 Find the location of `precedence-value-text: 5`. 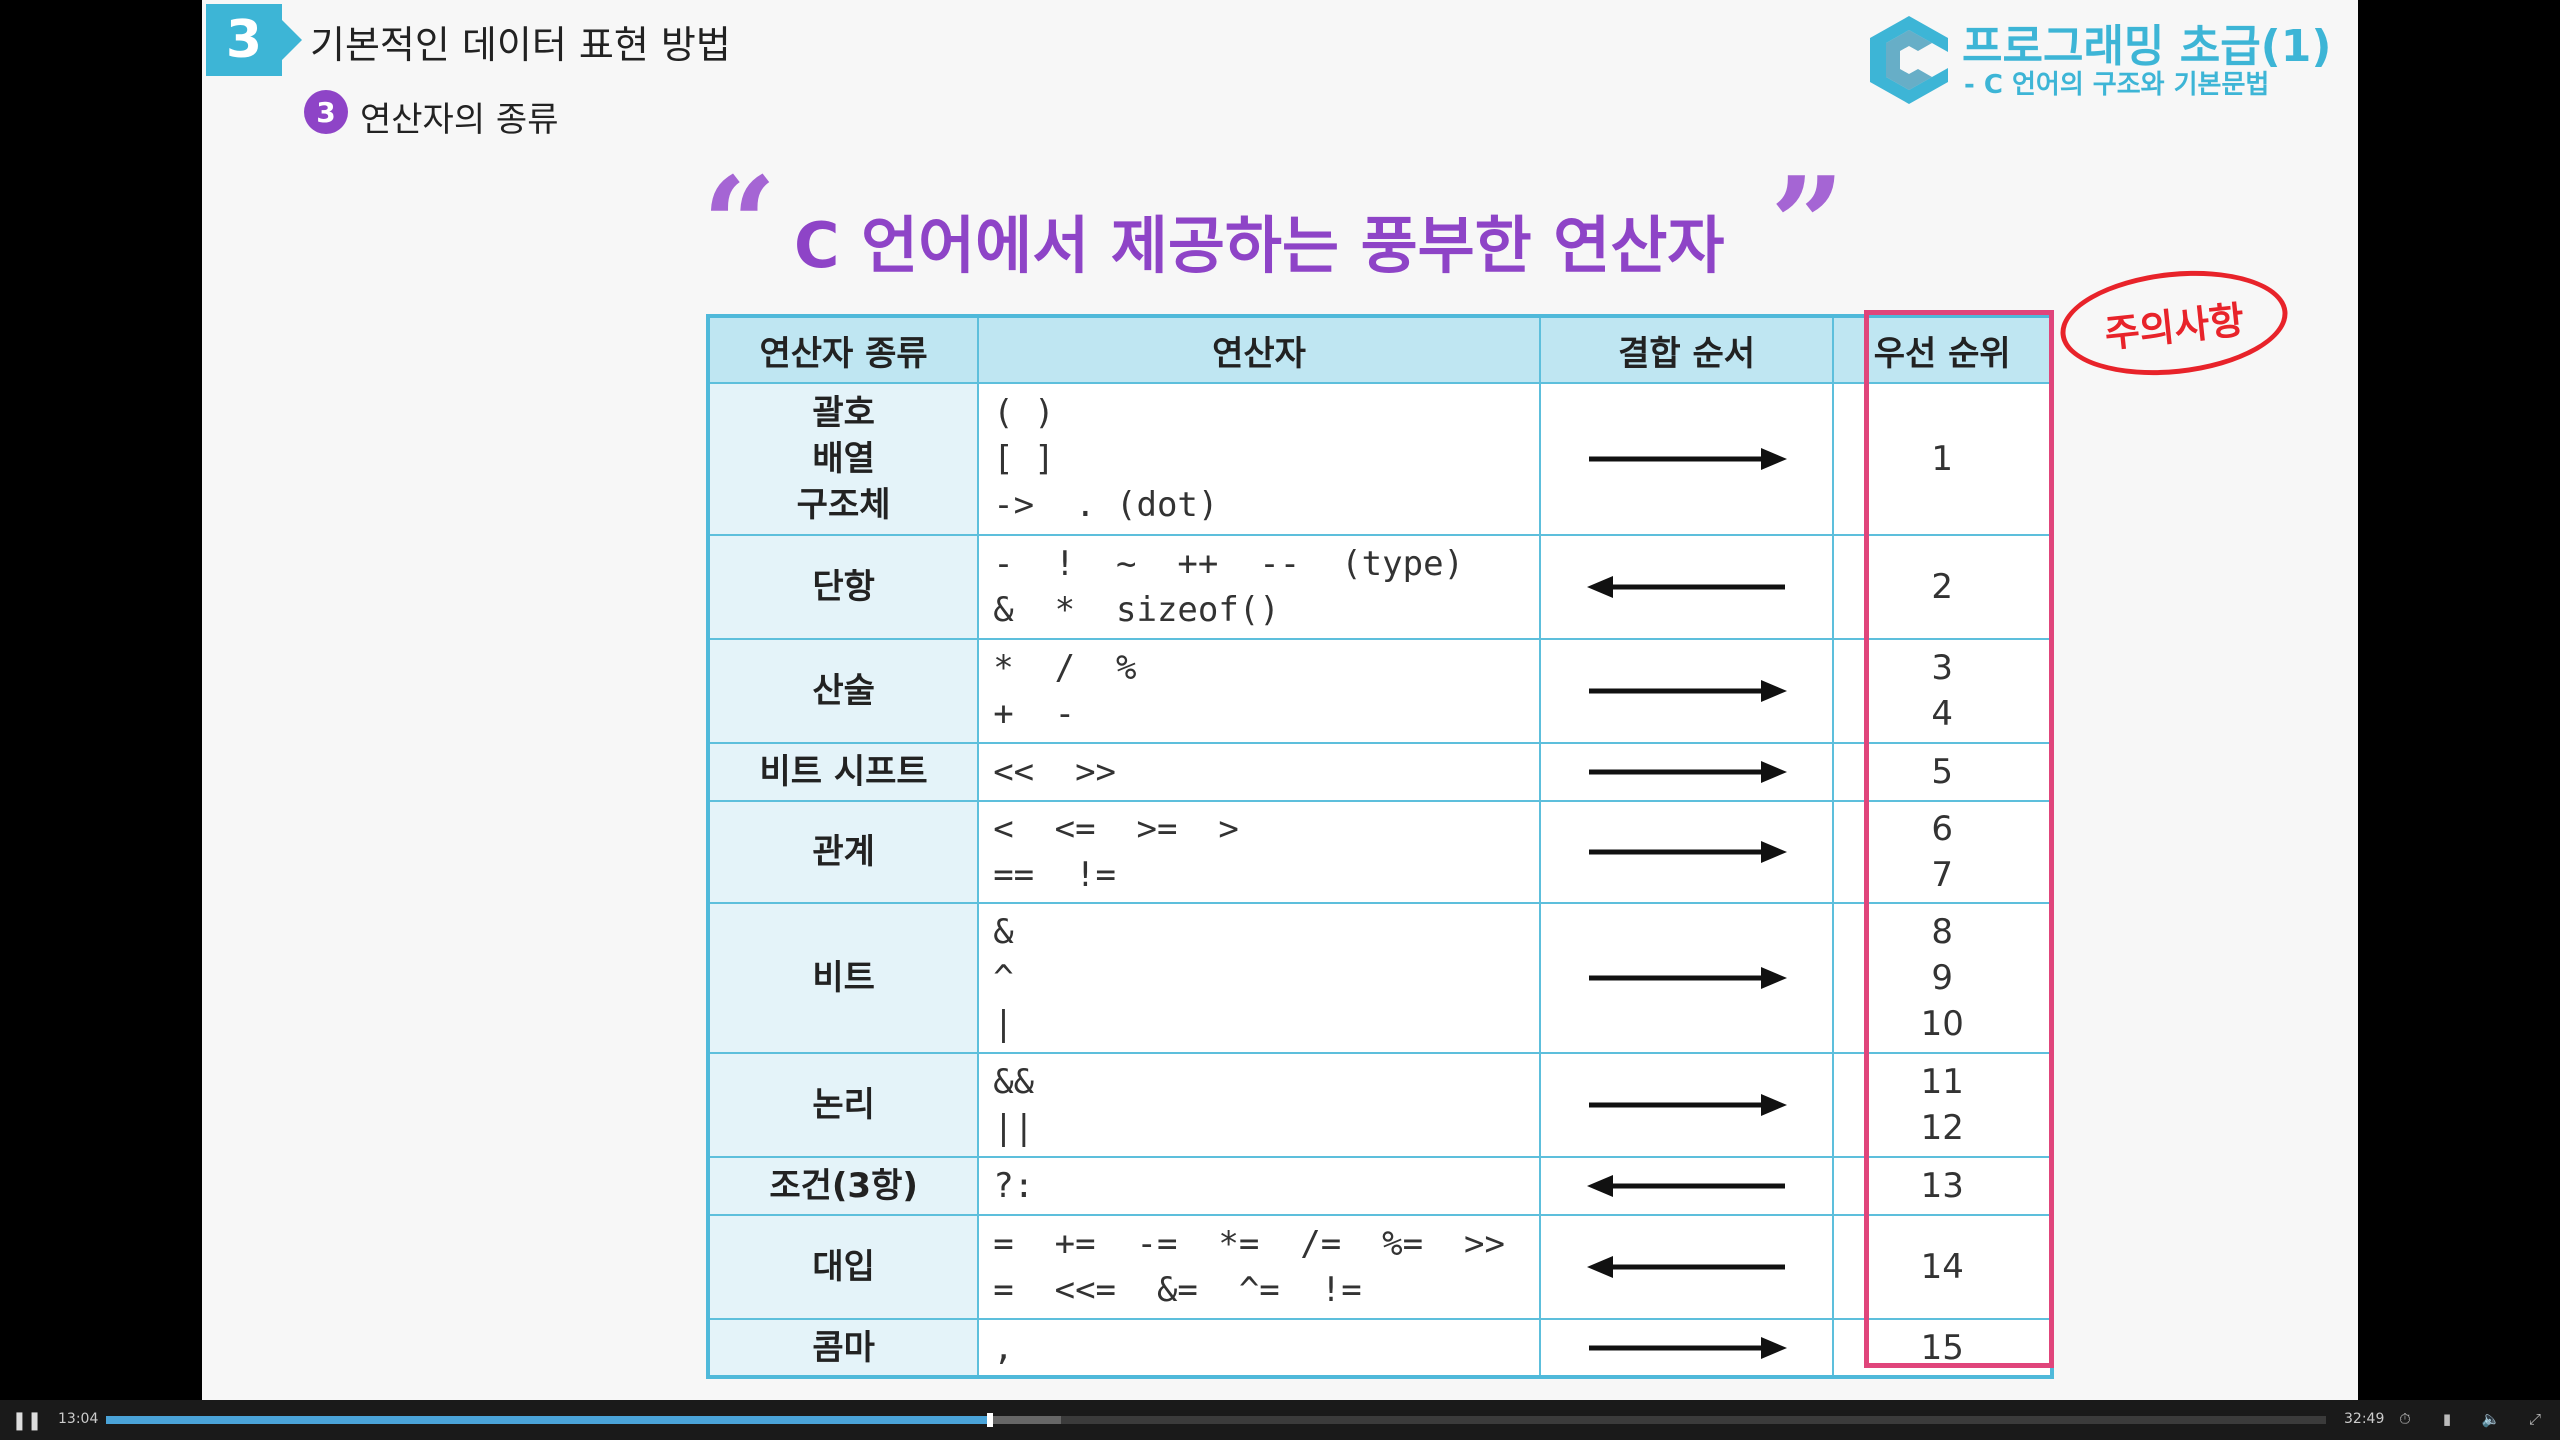

precedence-value-text: 5 is located at coordinates (1942, 772).